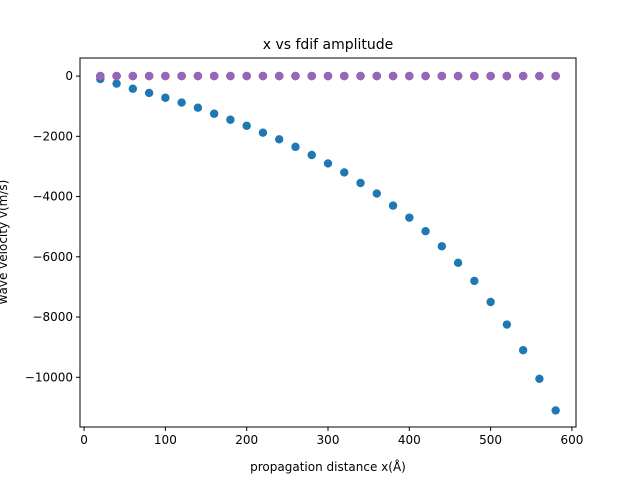 Image resolution: width=640 pixels, height=480 pixels. What do you see at coordinates (52, 197) in the screenshot?
I see `y-tick-label: −4000` at bounding box center [52, 197].